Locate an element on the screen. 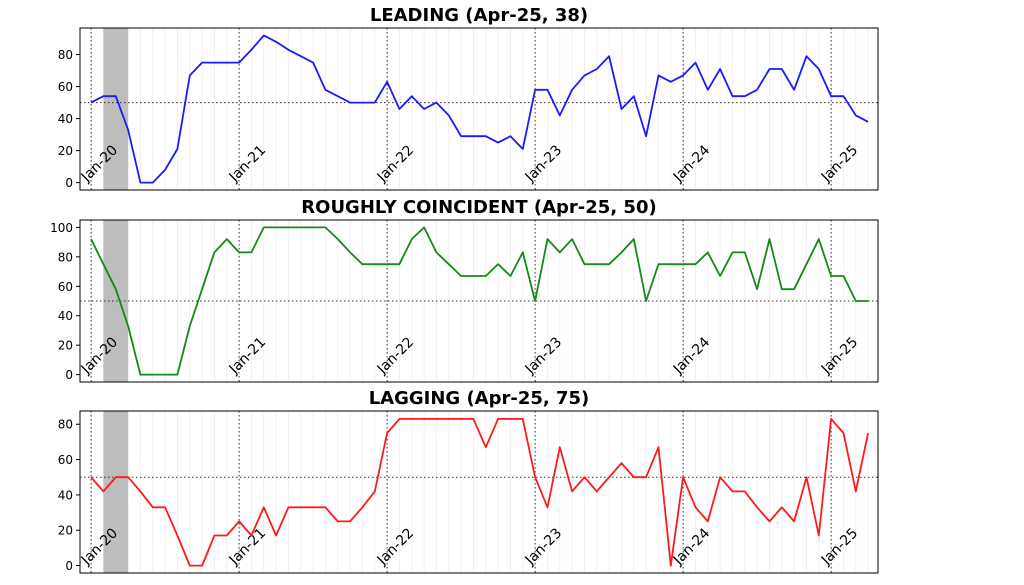 The width and height of the screenshot is (1024, 585). y-tick-label: 100 is located at coordinates (61, 228).